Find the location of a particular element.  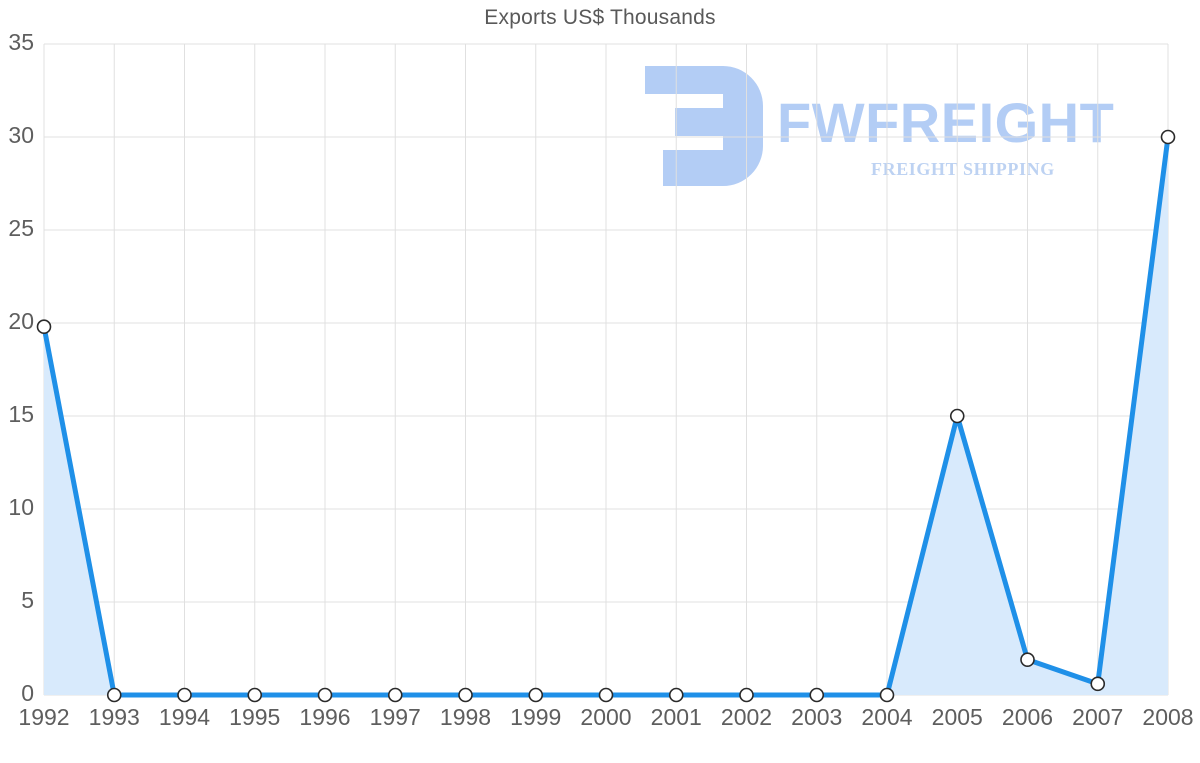

chart-title: Exports US$ Thousands is located at coordinates (600, 17).